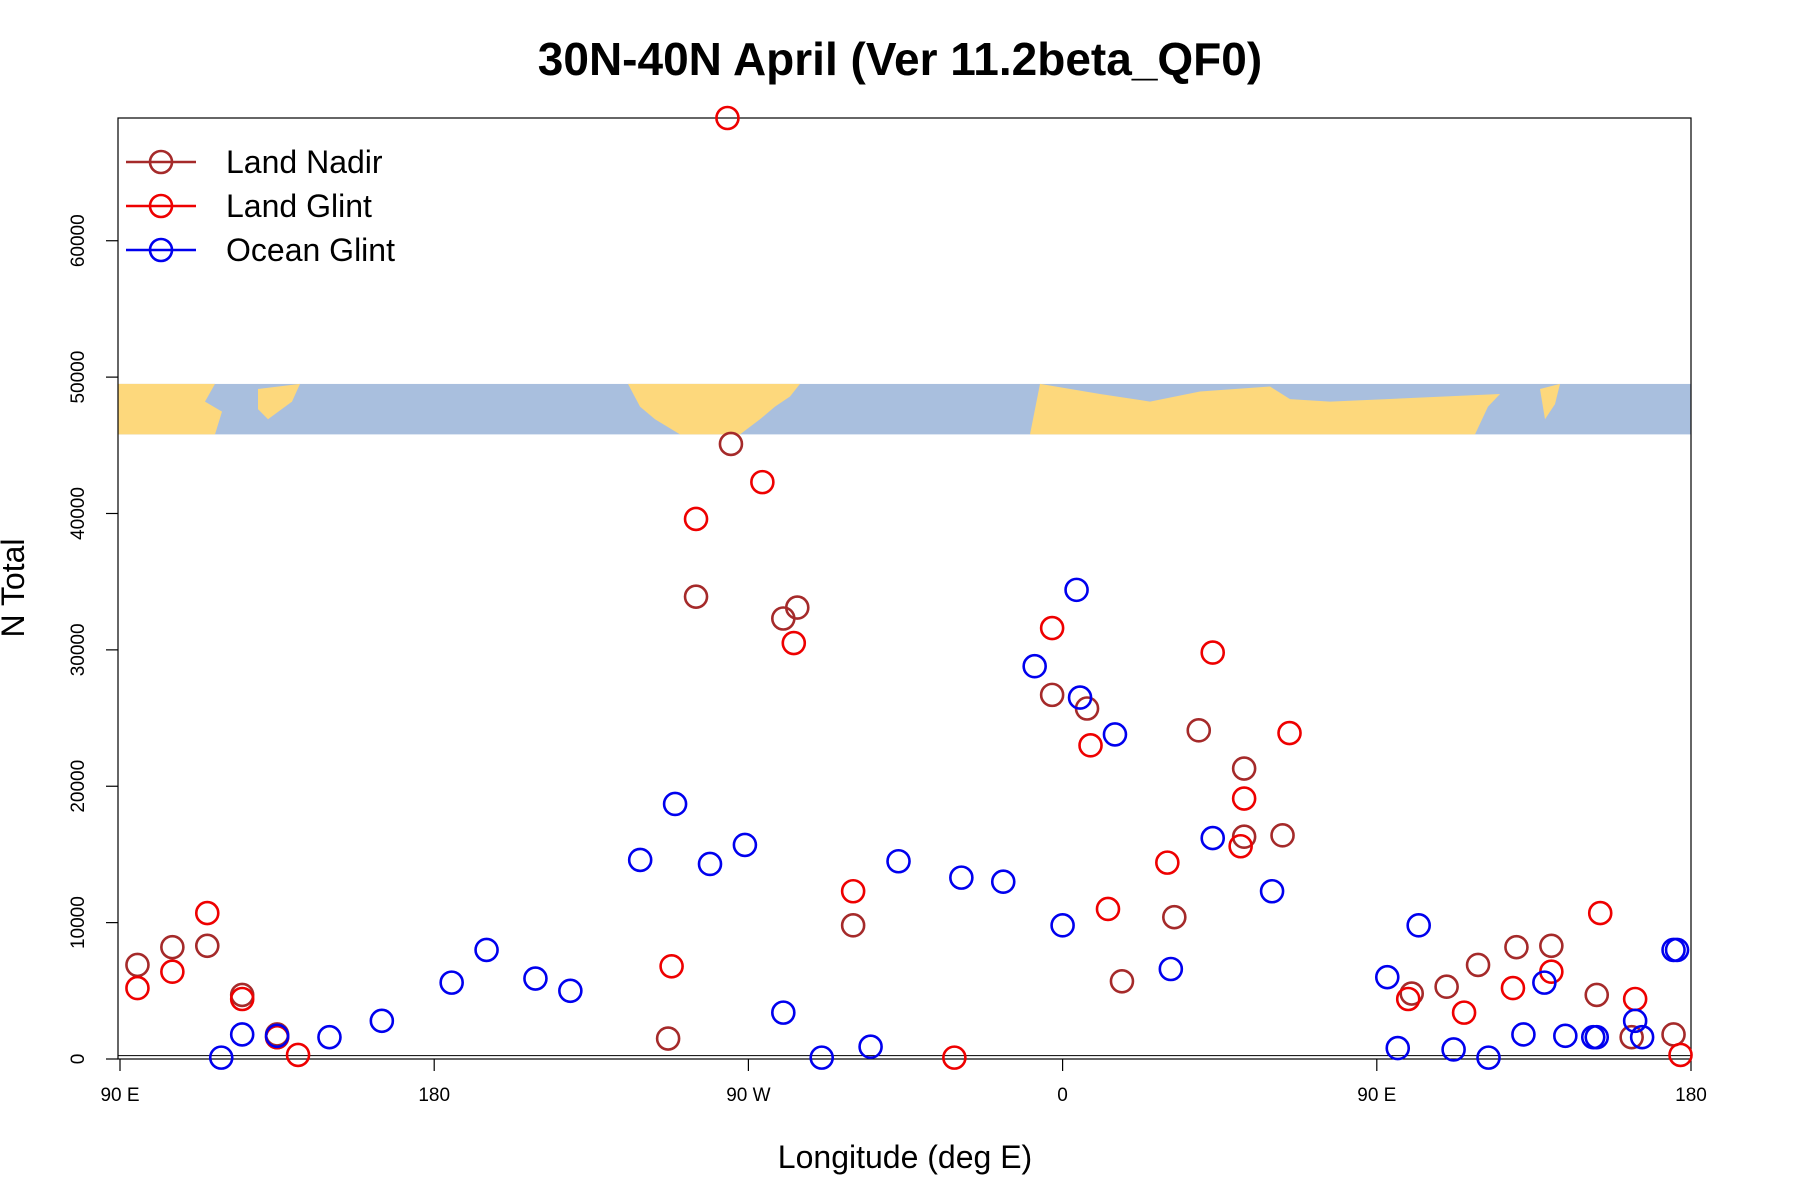 The image size is (1800, 1200). I want to click on y-axis-label: N Total, so click(15, 587).